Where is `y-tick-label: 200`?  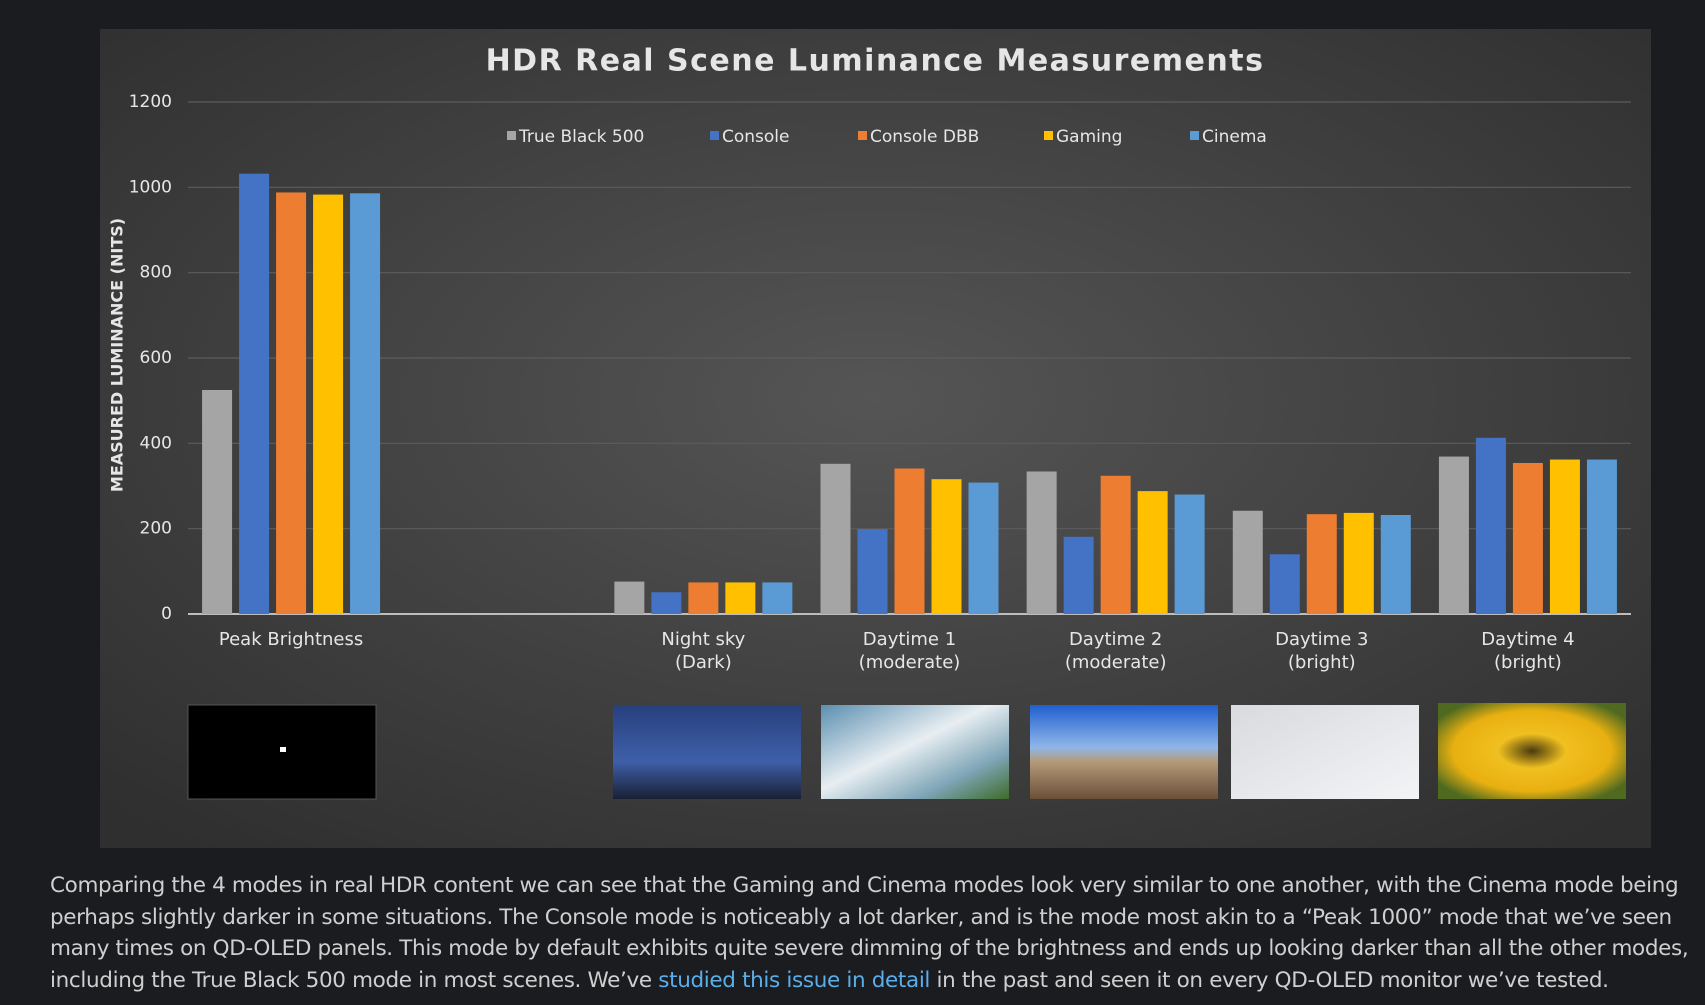 y-tick-label: 200 is located at coordinates (156, 529).